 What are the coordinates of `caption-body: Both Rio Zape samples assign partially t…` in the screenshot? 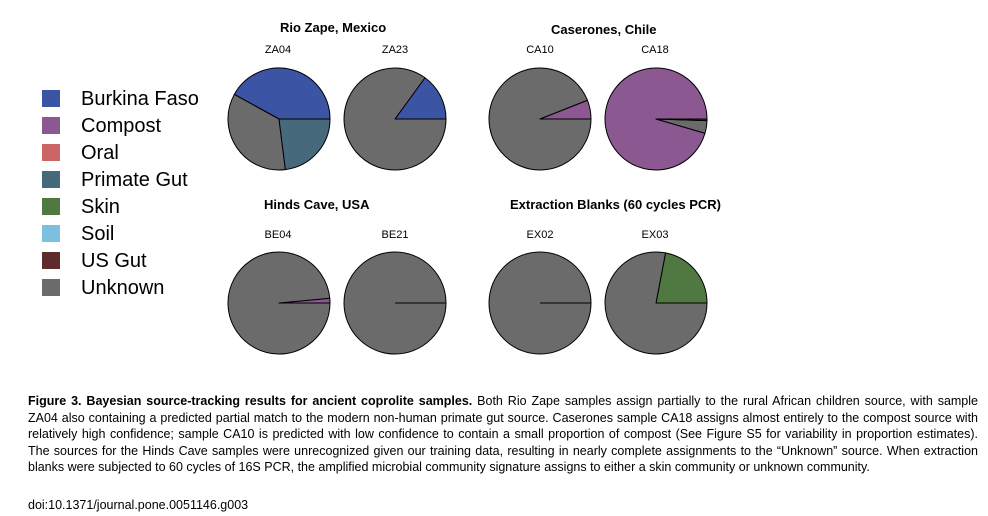 It's located at (503, 434).